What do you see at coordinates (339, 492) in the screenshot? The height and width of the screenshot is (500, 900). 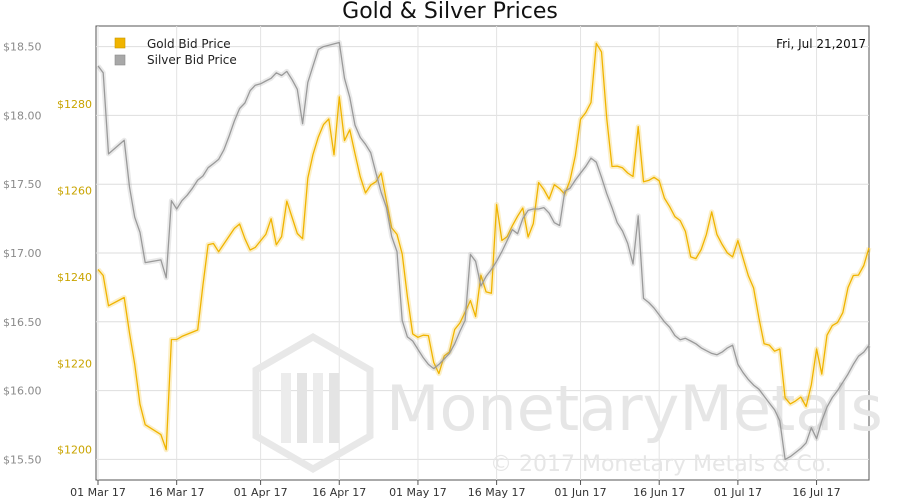 I see `x-tick-label: 16 Apr 17` at bounding box center [339, 492].